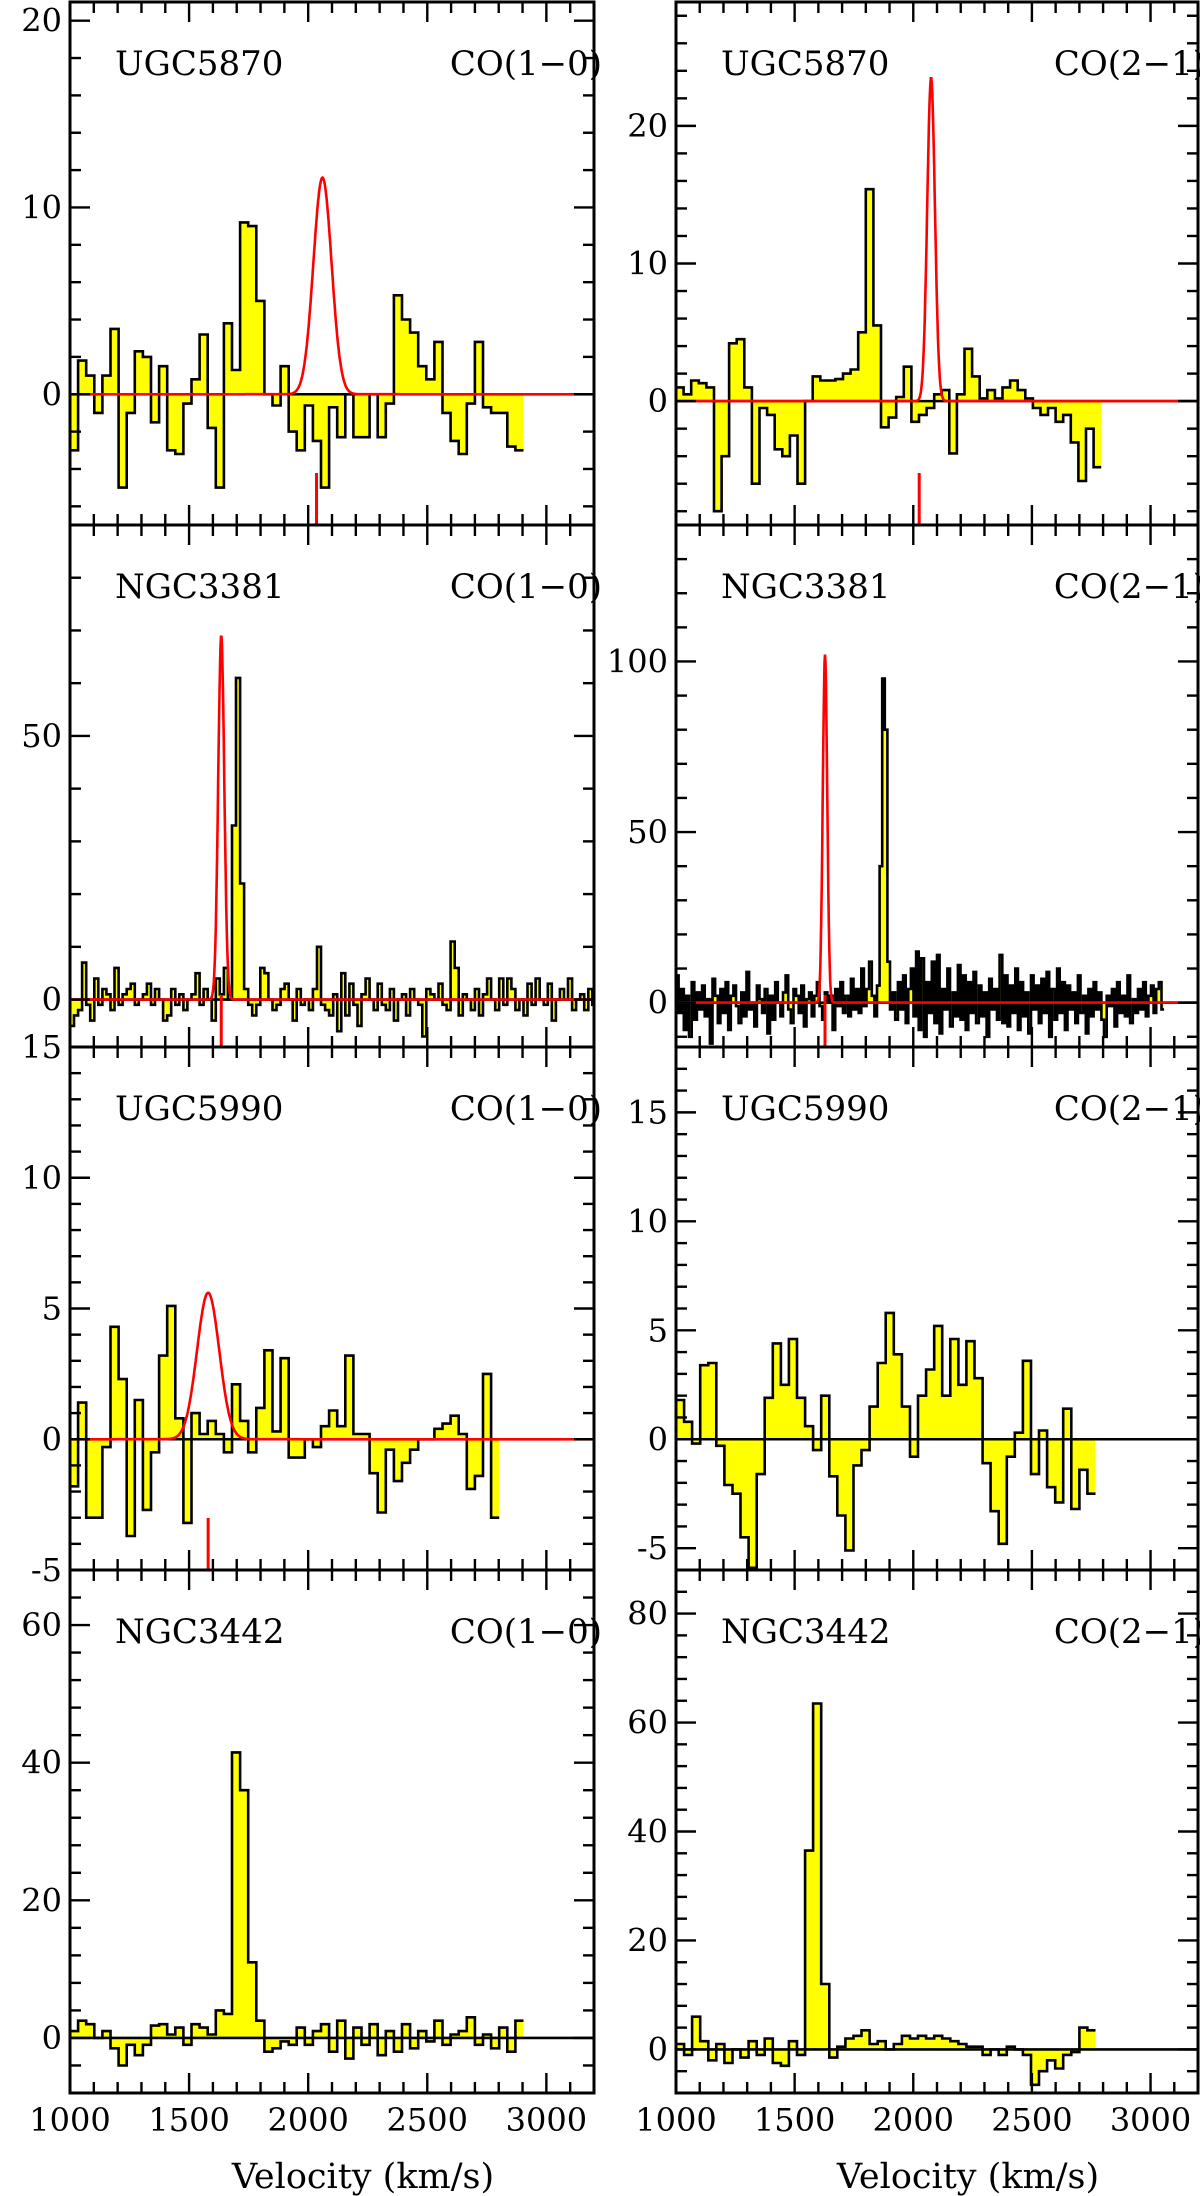  I want to click on spectrum-panel: 0 10 20 UGC5870 CO(2−1), so click(913, 263).